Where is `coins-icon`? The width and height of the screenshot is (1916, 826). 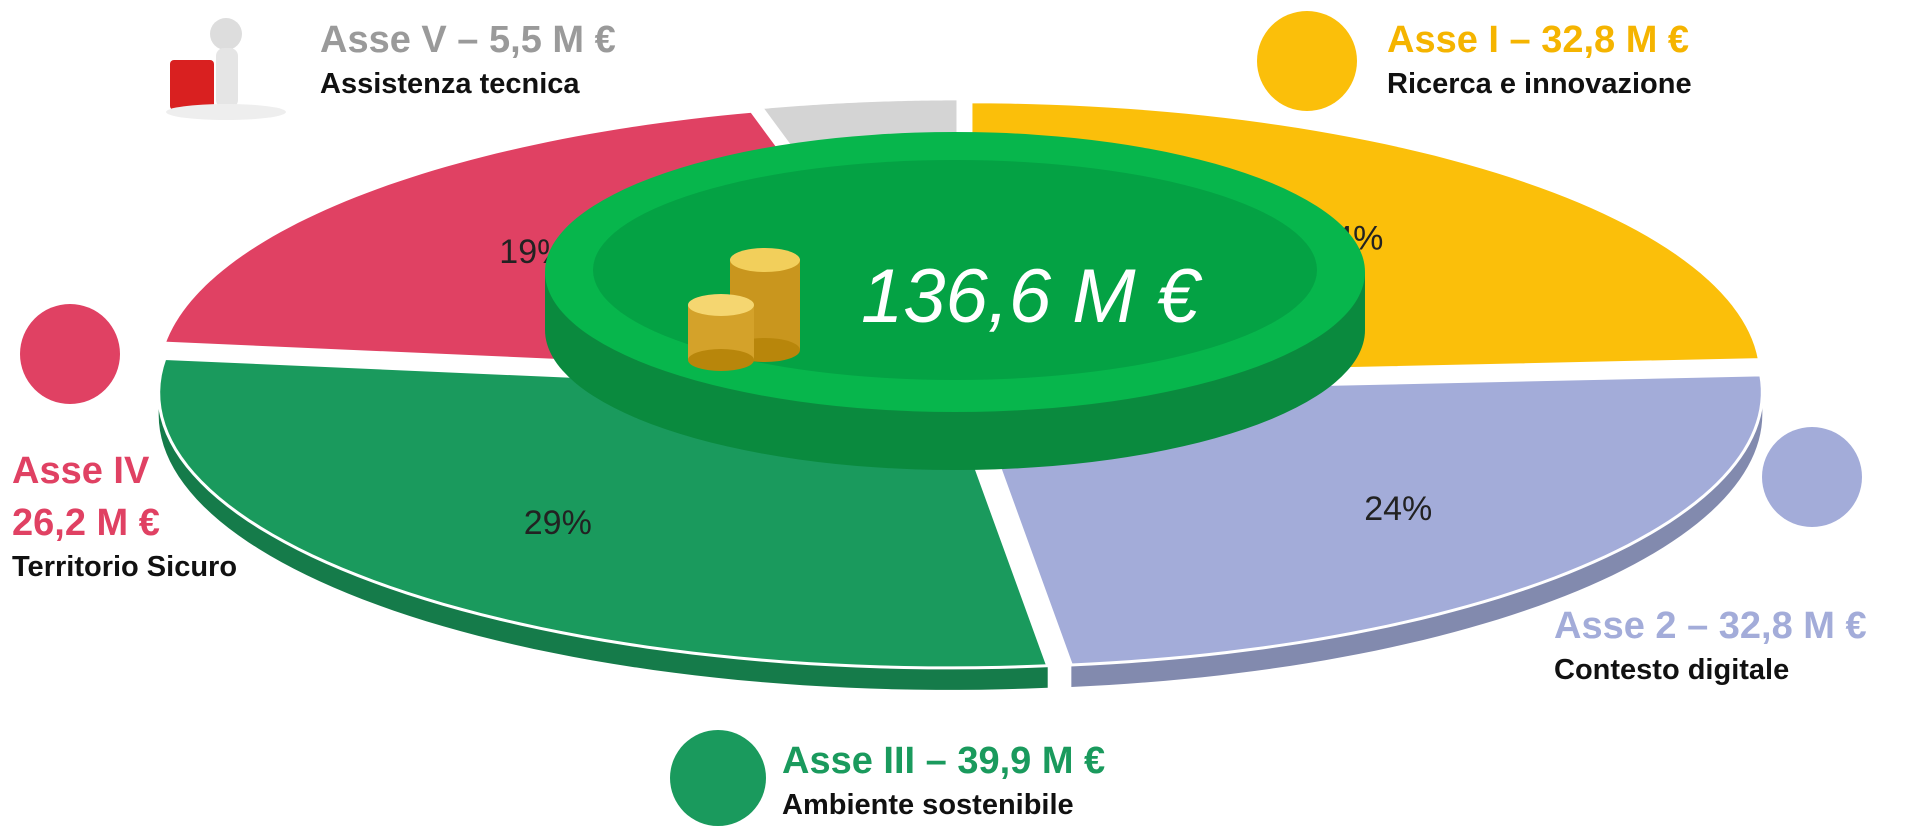 coins-icon is located at coordinates (744, 309).